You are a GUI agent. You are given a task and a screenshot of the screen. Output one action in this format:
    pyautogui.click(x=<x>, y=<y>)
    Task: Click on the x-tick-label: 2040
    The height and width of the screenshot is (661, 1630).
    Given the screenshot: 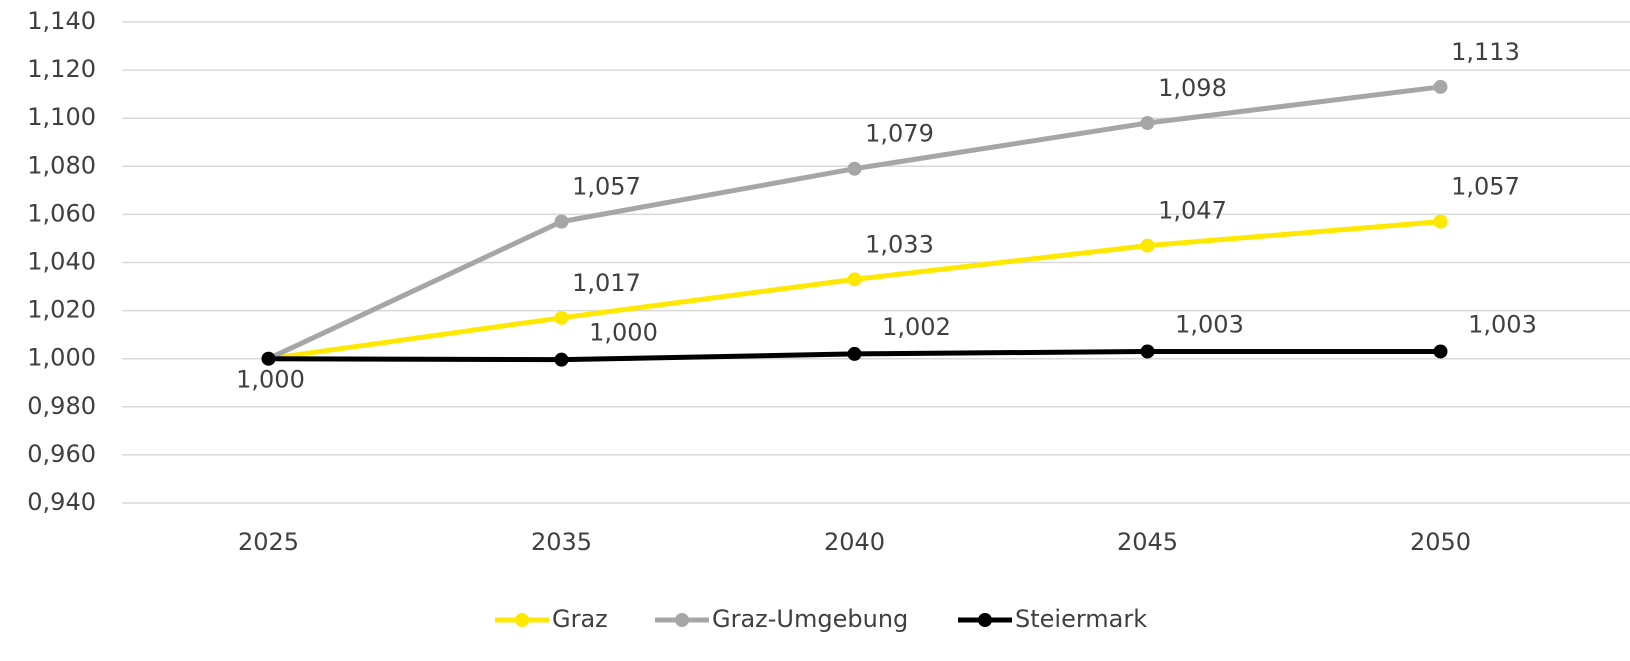 What is the action you would take?
    pyautogui.click(x=854, y=542)
    